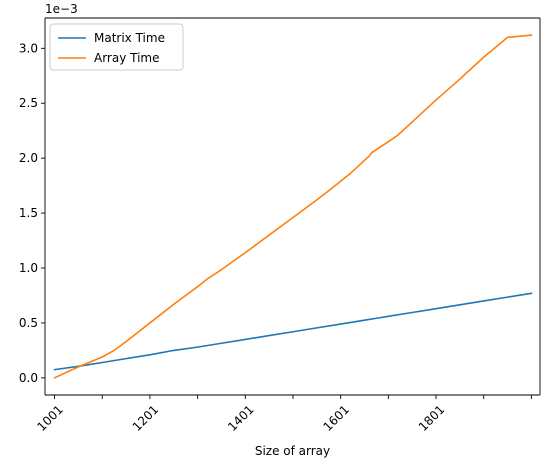 The height and width of the screenshot is (468, 547). I want to click on y-tick-label: 0.5, so click(28, 323).